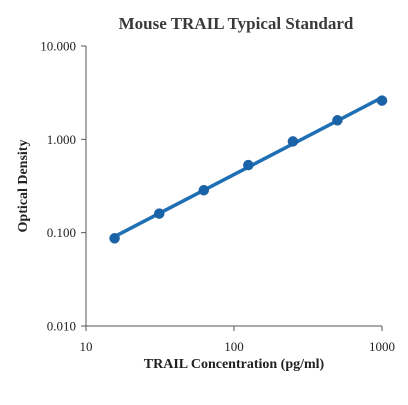 This screenshot has height=405, width=408. What do you see at coordinates (58, 46) in the screenshot?
I see `y-tick-label: 10.000` at bounding box center [58, 46].